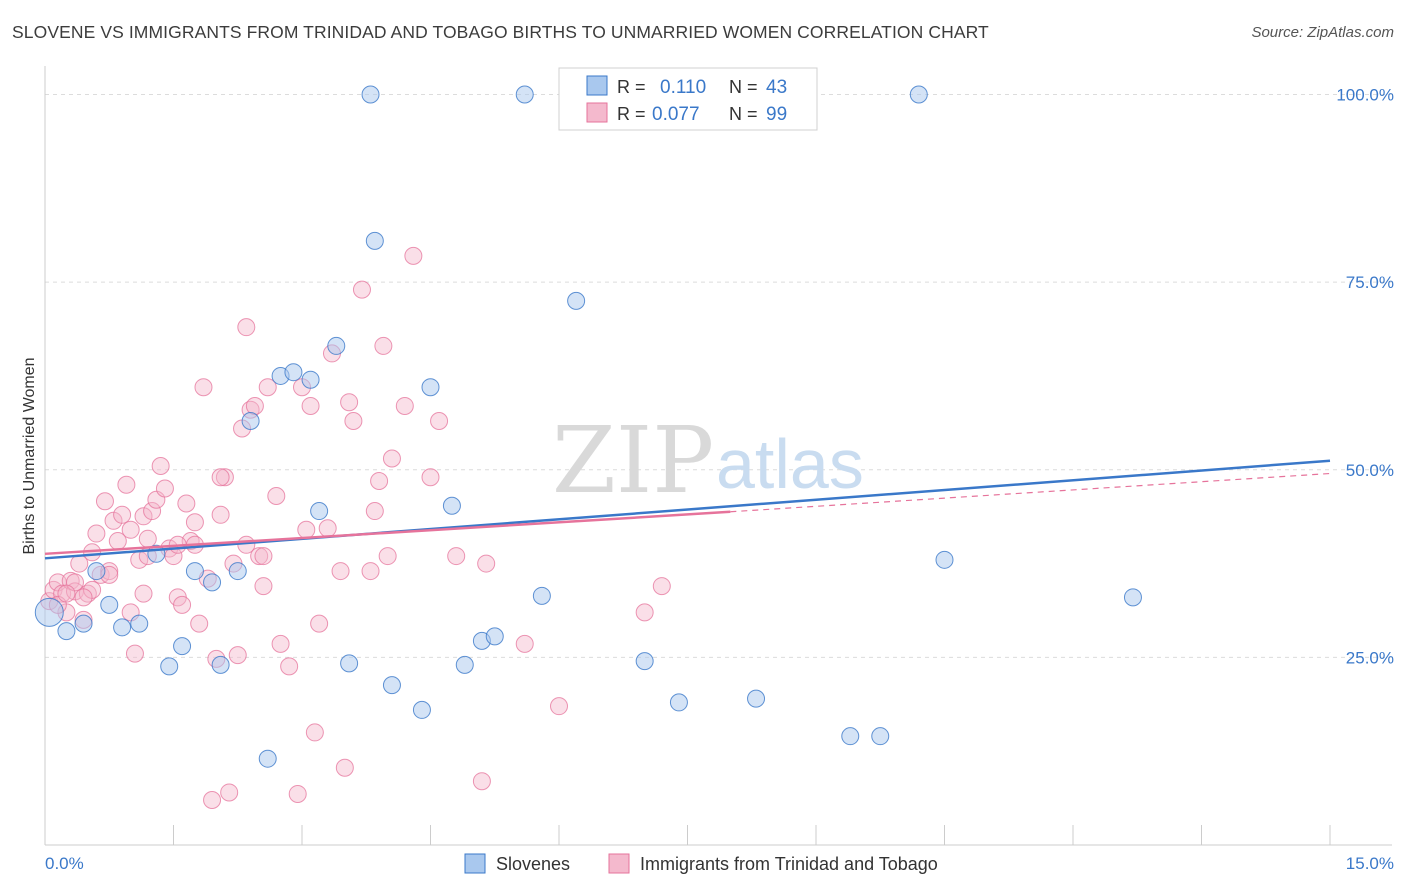 This screenshot has width=1406, height=892. Describe the element at coordinates (1370, 863) in the screenshot. I see `x-tick-label: 15.0%` at that location.